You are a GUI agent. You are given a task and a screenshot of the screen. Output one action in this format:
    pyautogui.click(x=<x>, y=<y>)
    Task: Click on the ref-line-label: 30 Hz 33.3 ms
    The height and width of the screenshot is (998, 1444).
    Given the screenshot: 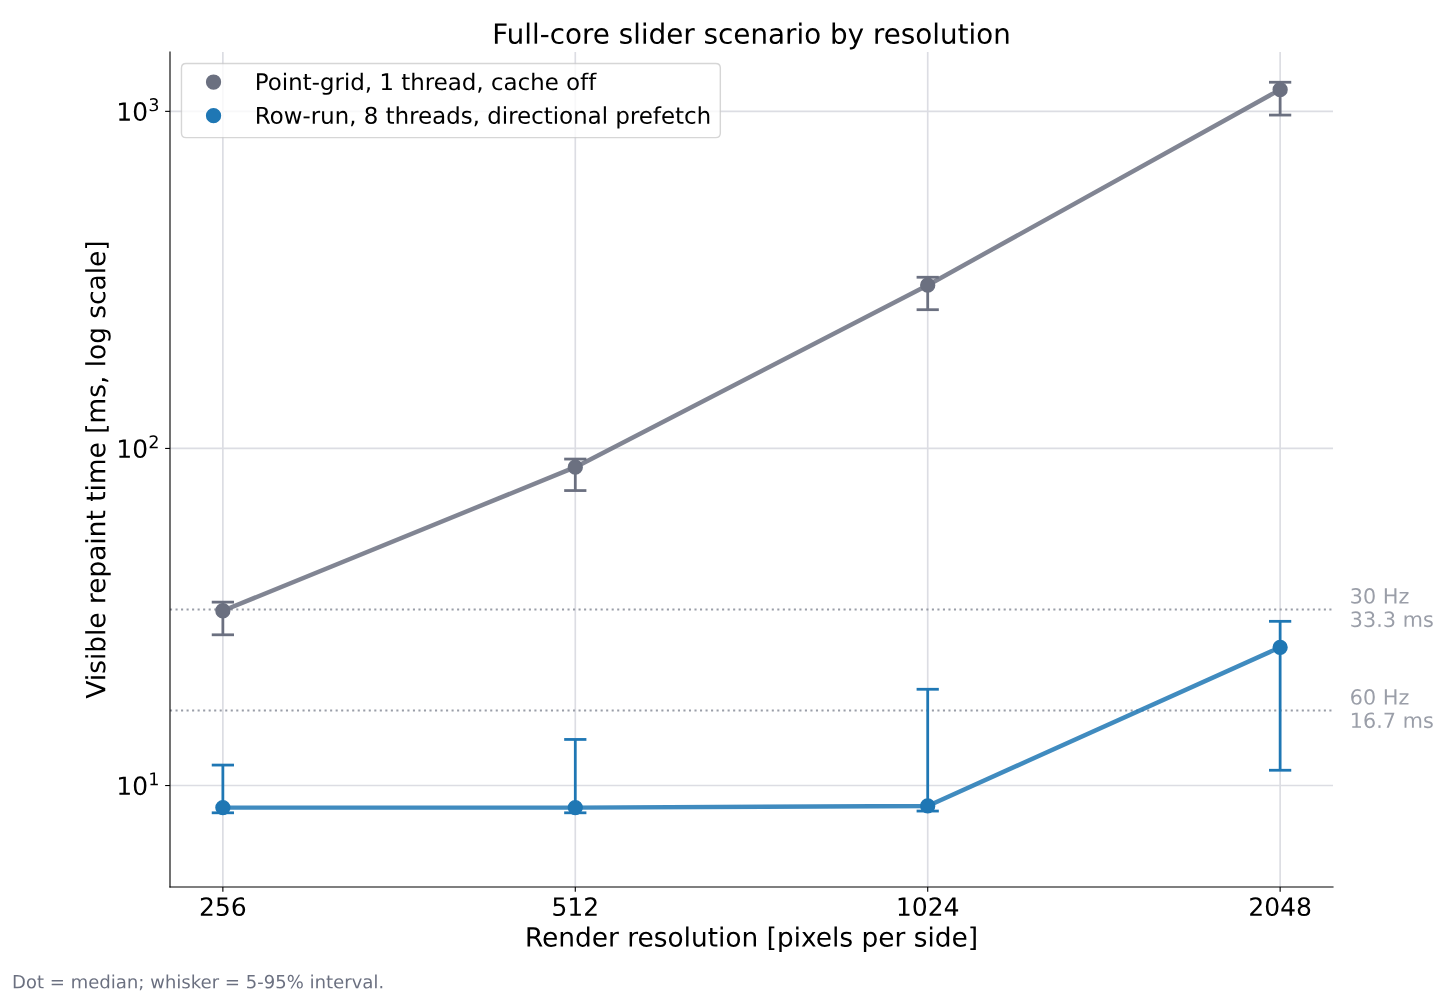 What is the action you would take?
    pyautogui.click(x=1392, y=608)
    